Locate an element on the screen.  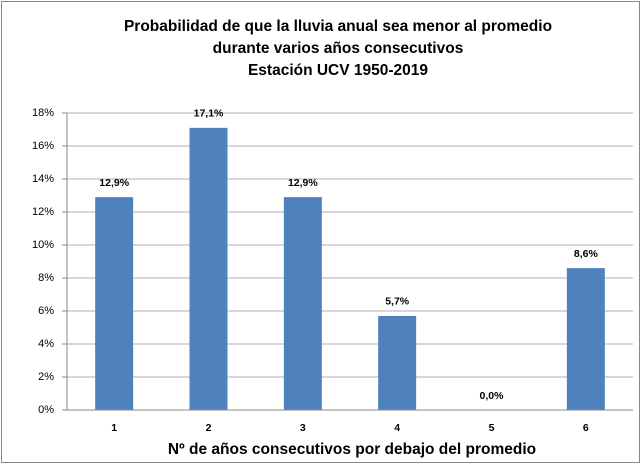
y-tick-label: 18% is located at coordinates (43, 113).